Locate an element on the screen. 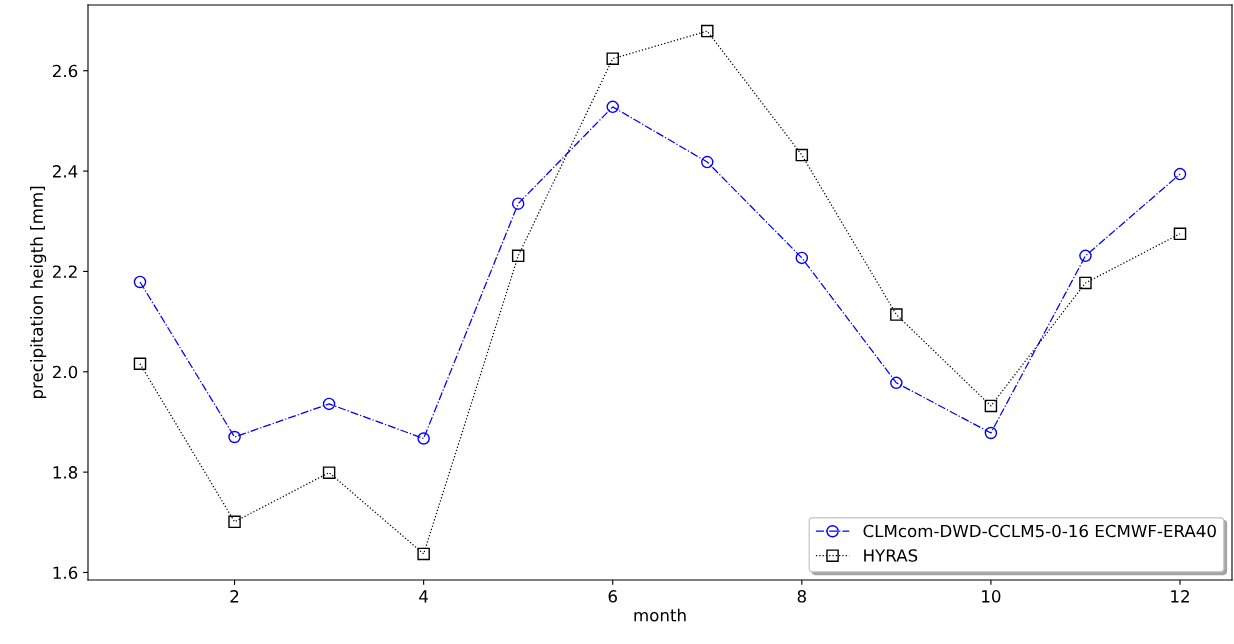 This screenshot has height=644, width=1234. y-tick-label: 2.2 is located at coordinates (64, 271).